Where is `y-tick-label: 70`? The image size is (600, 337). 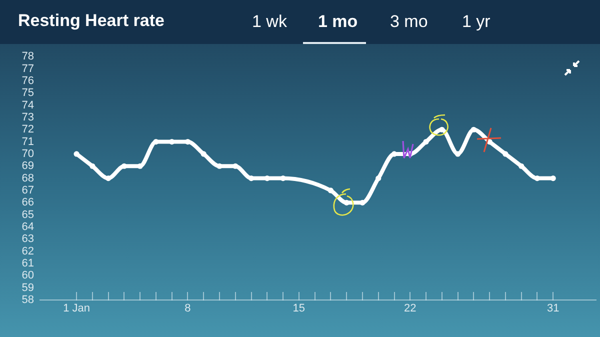
y-tick-label: 70 is located at coordinates (28, 154).